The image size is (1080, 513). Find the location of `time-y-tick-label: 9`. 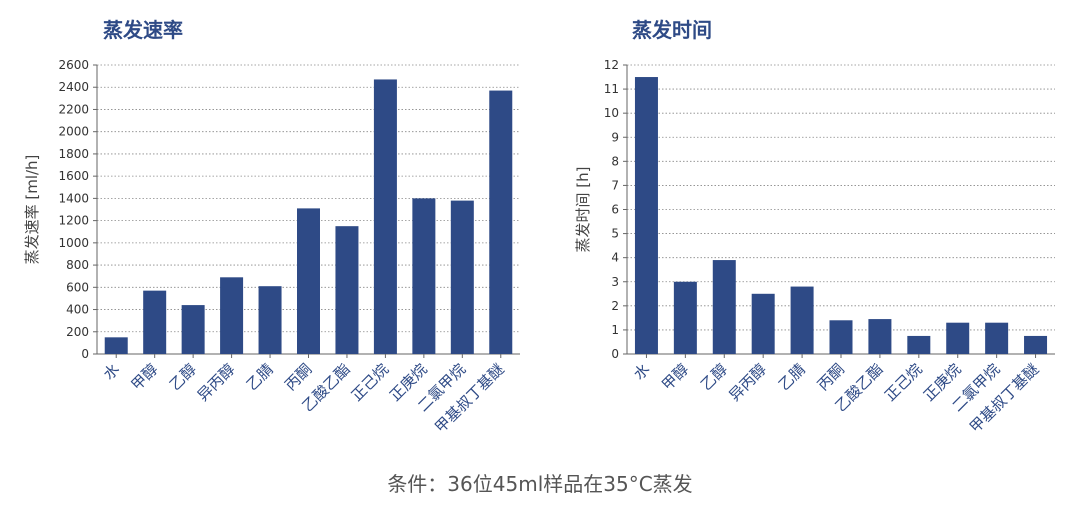

time-y-tick-label: 9 is located at coordinates (615, 137).